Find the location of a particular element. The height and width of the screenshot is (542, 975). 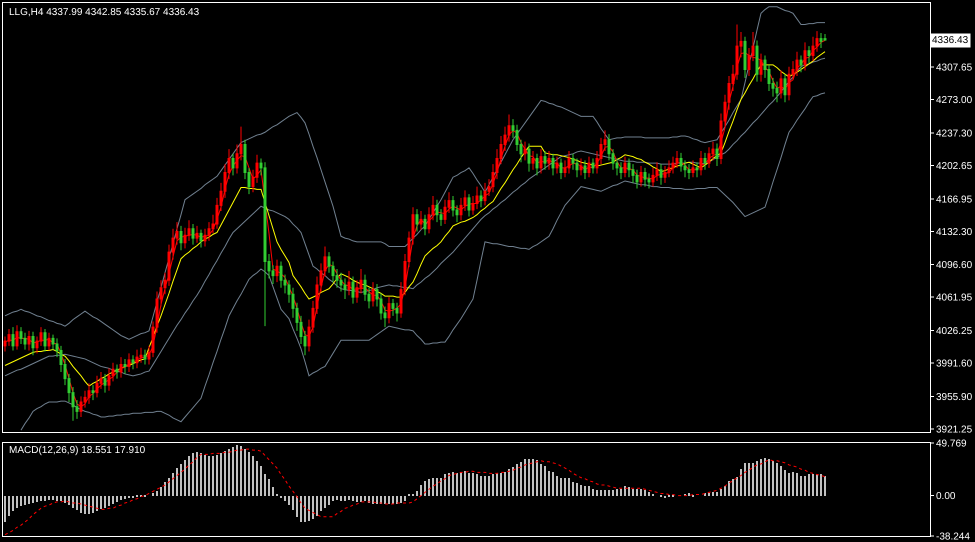

y-tick-label: 3921.25 is located at coordinates (954, 430).